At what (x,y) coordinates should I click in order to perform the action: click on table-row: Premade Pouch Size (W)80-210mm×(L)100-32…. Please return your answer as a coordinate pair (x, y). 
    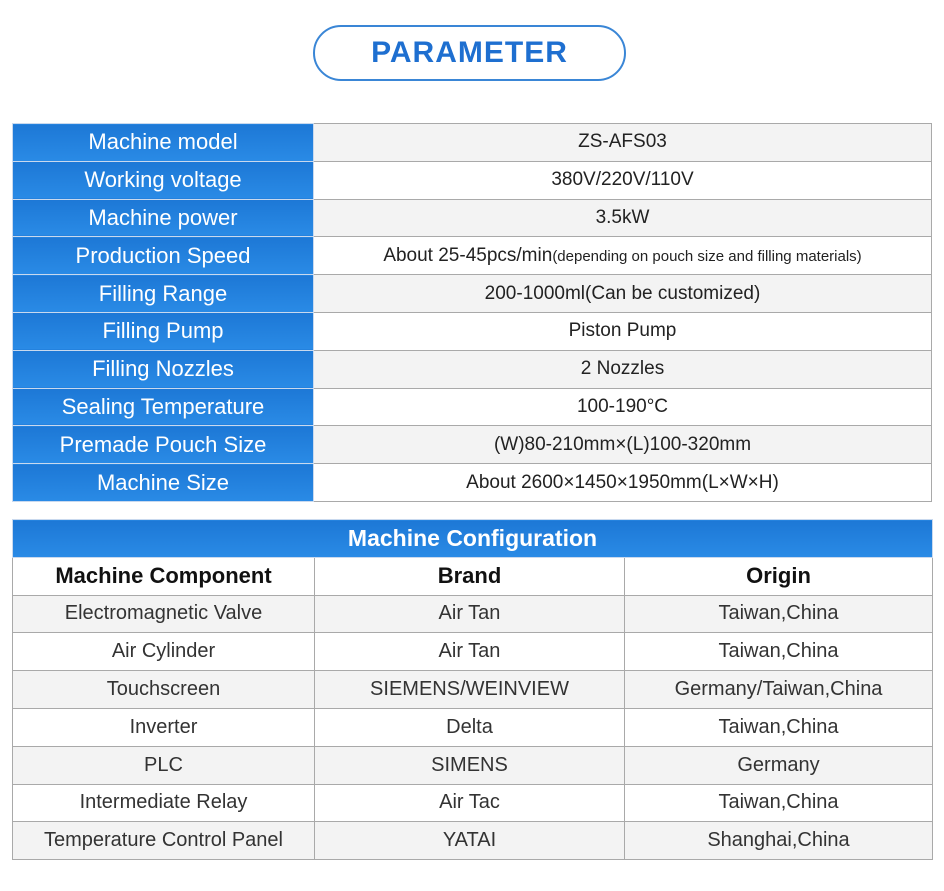
    Looking at the image, I should click on (472, 445).